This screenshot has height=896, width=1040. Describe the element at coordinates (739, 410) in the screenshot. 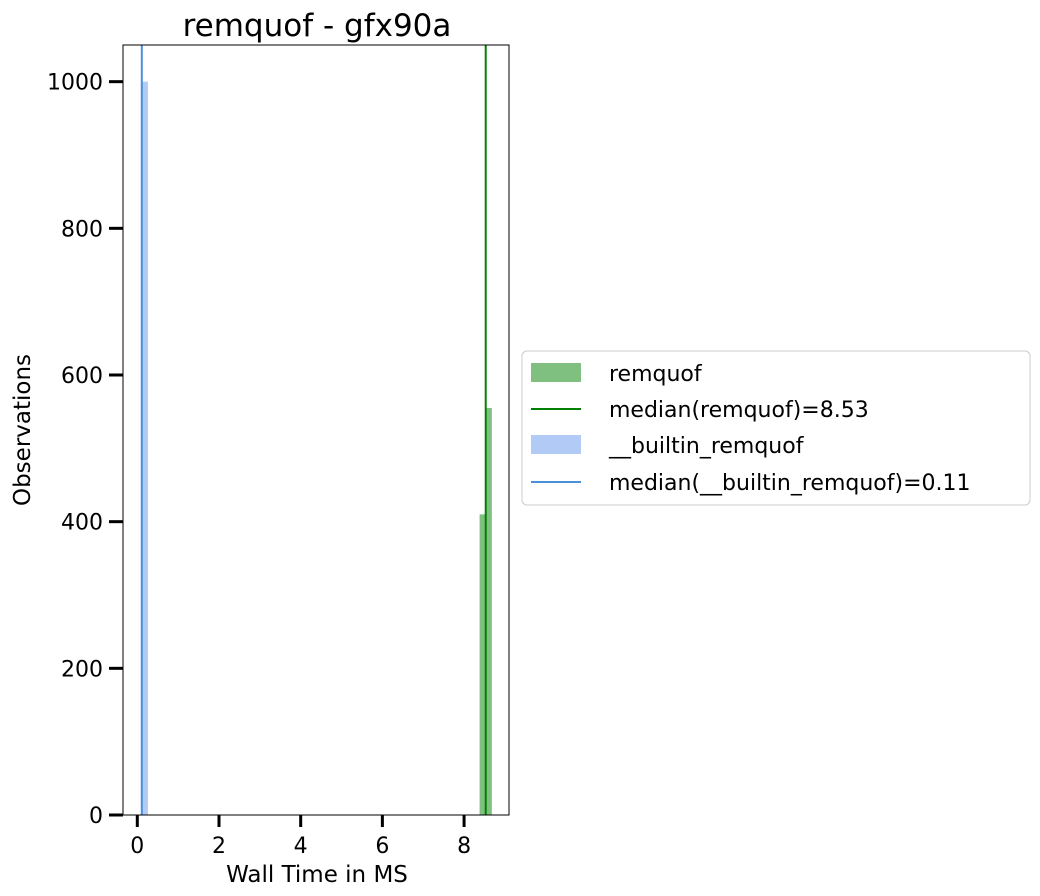

I see `legend-label: median(remquof)=8.53` at that location.